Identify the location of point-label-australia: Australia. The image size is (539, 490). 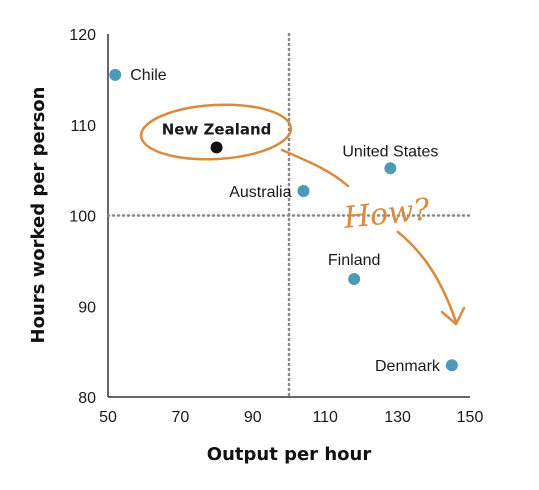
(260, 192).